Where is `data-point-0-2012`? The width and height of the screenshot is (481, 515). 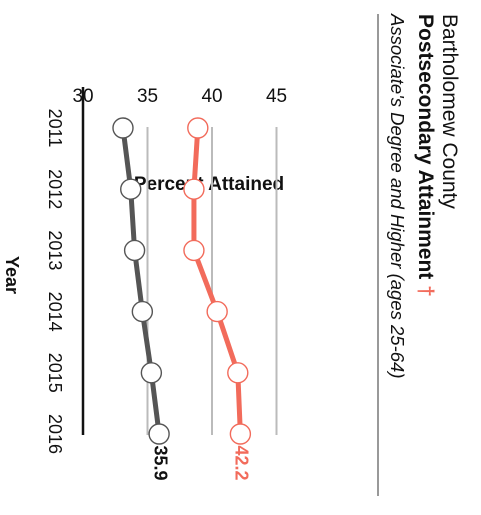
data-point-0-2012 is located at coordinates (194, 189).